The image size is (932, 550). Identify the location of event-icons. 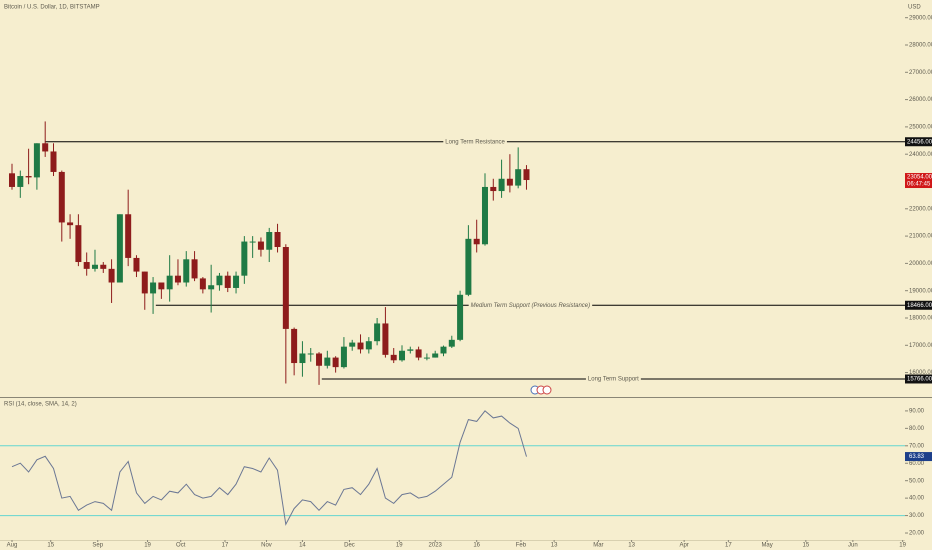
(541, 390).